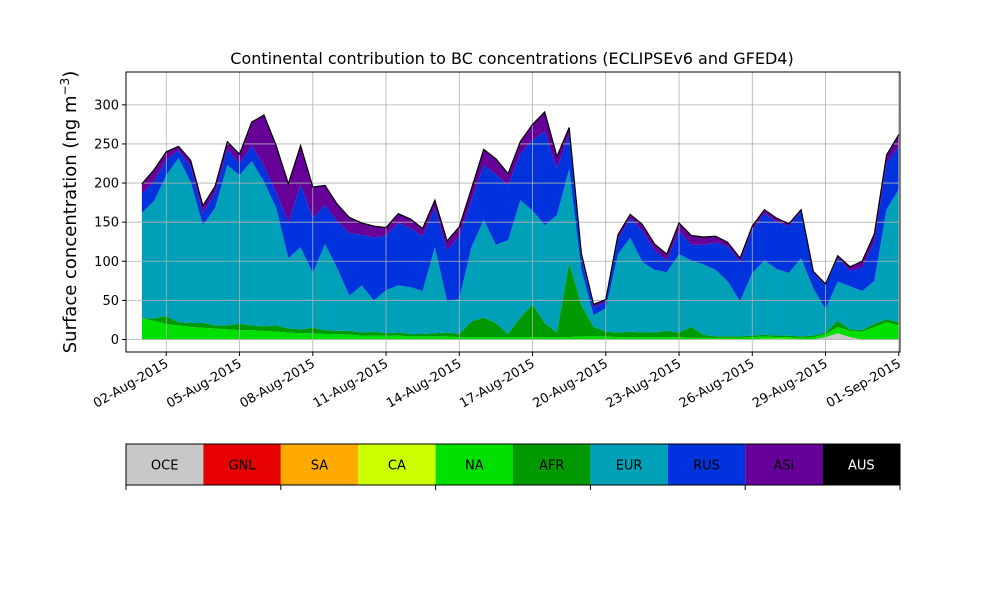 This screenshot has height=604, width=1000. I want to click on legend-label-sa: SA, so click(319, 466).